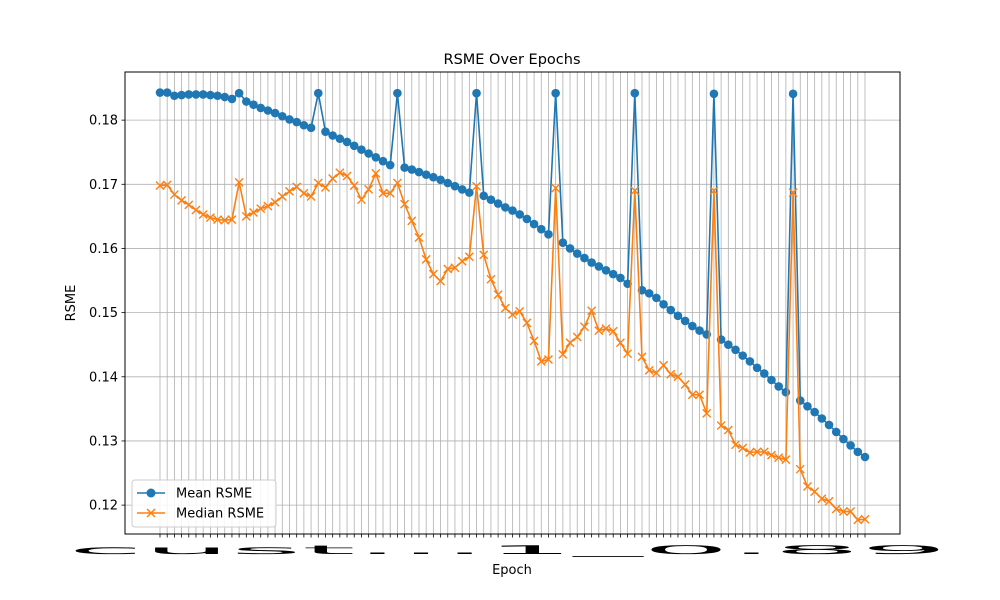 The height and width of the screenshot is (600, 1000). I want to click on legend: Mean RSME Median RSME, so click(204, 503).